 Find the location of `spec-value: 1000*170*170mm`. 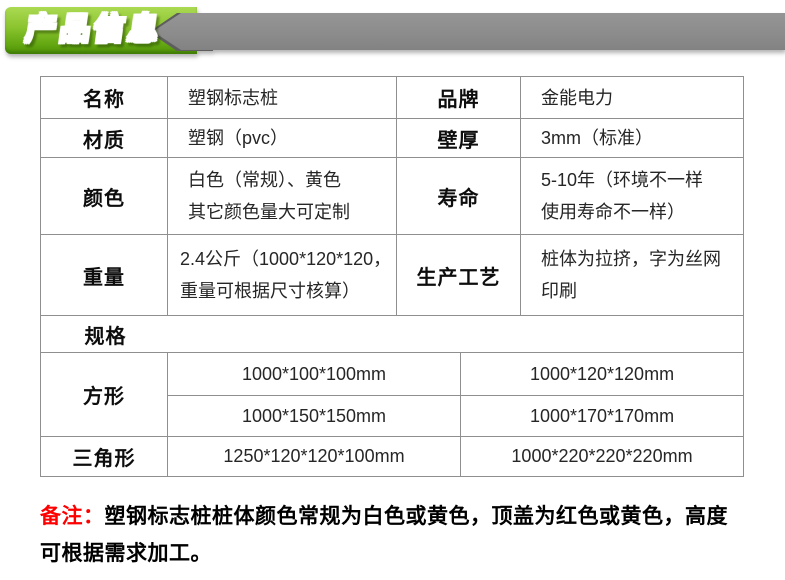

spec-value: 1000*170*170mm is located at coordinates (602, 416).